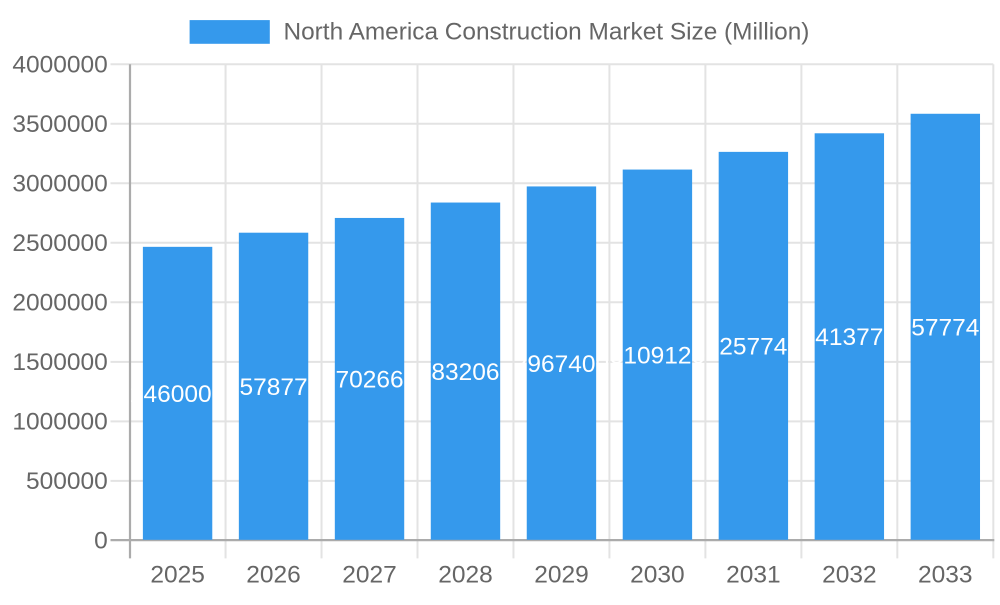 Image resolution: width=1000 pixels, height=605 pixels. What do you see at coordinates (465, 372) in the screenshot?
I see `svg-text: 2832060` at bounding box center [465, 372].